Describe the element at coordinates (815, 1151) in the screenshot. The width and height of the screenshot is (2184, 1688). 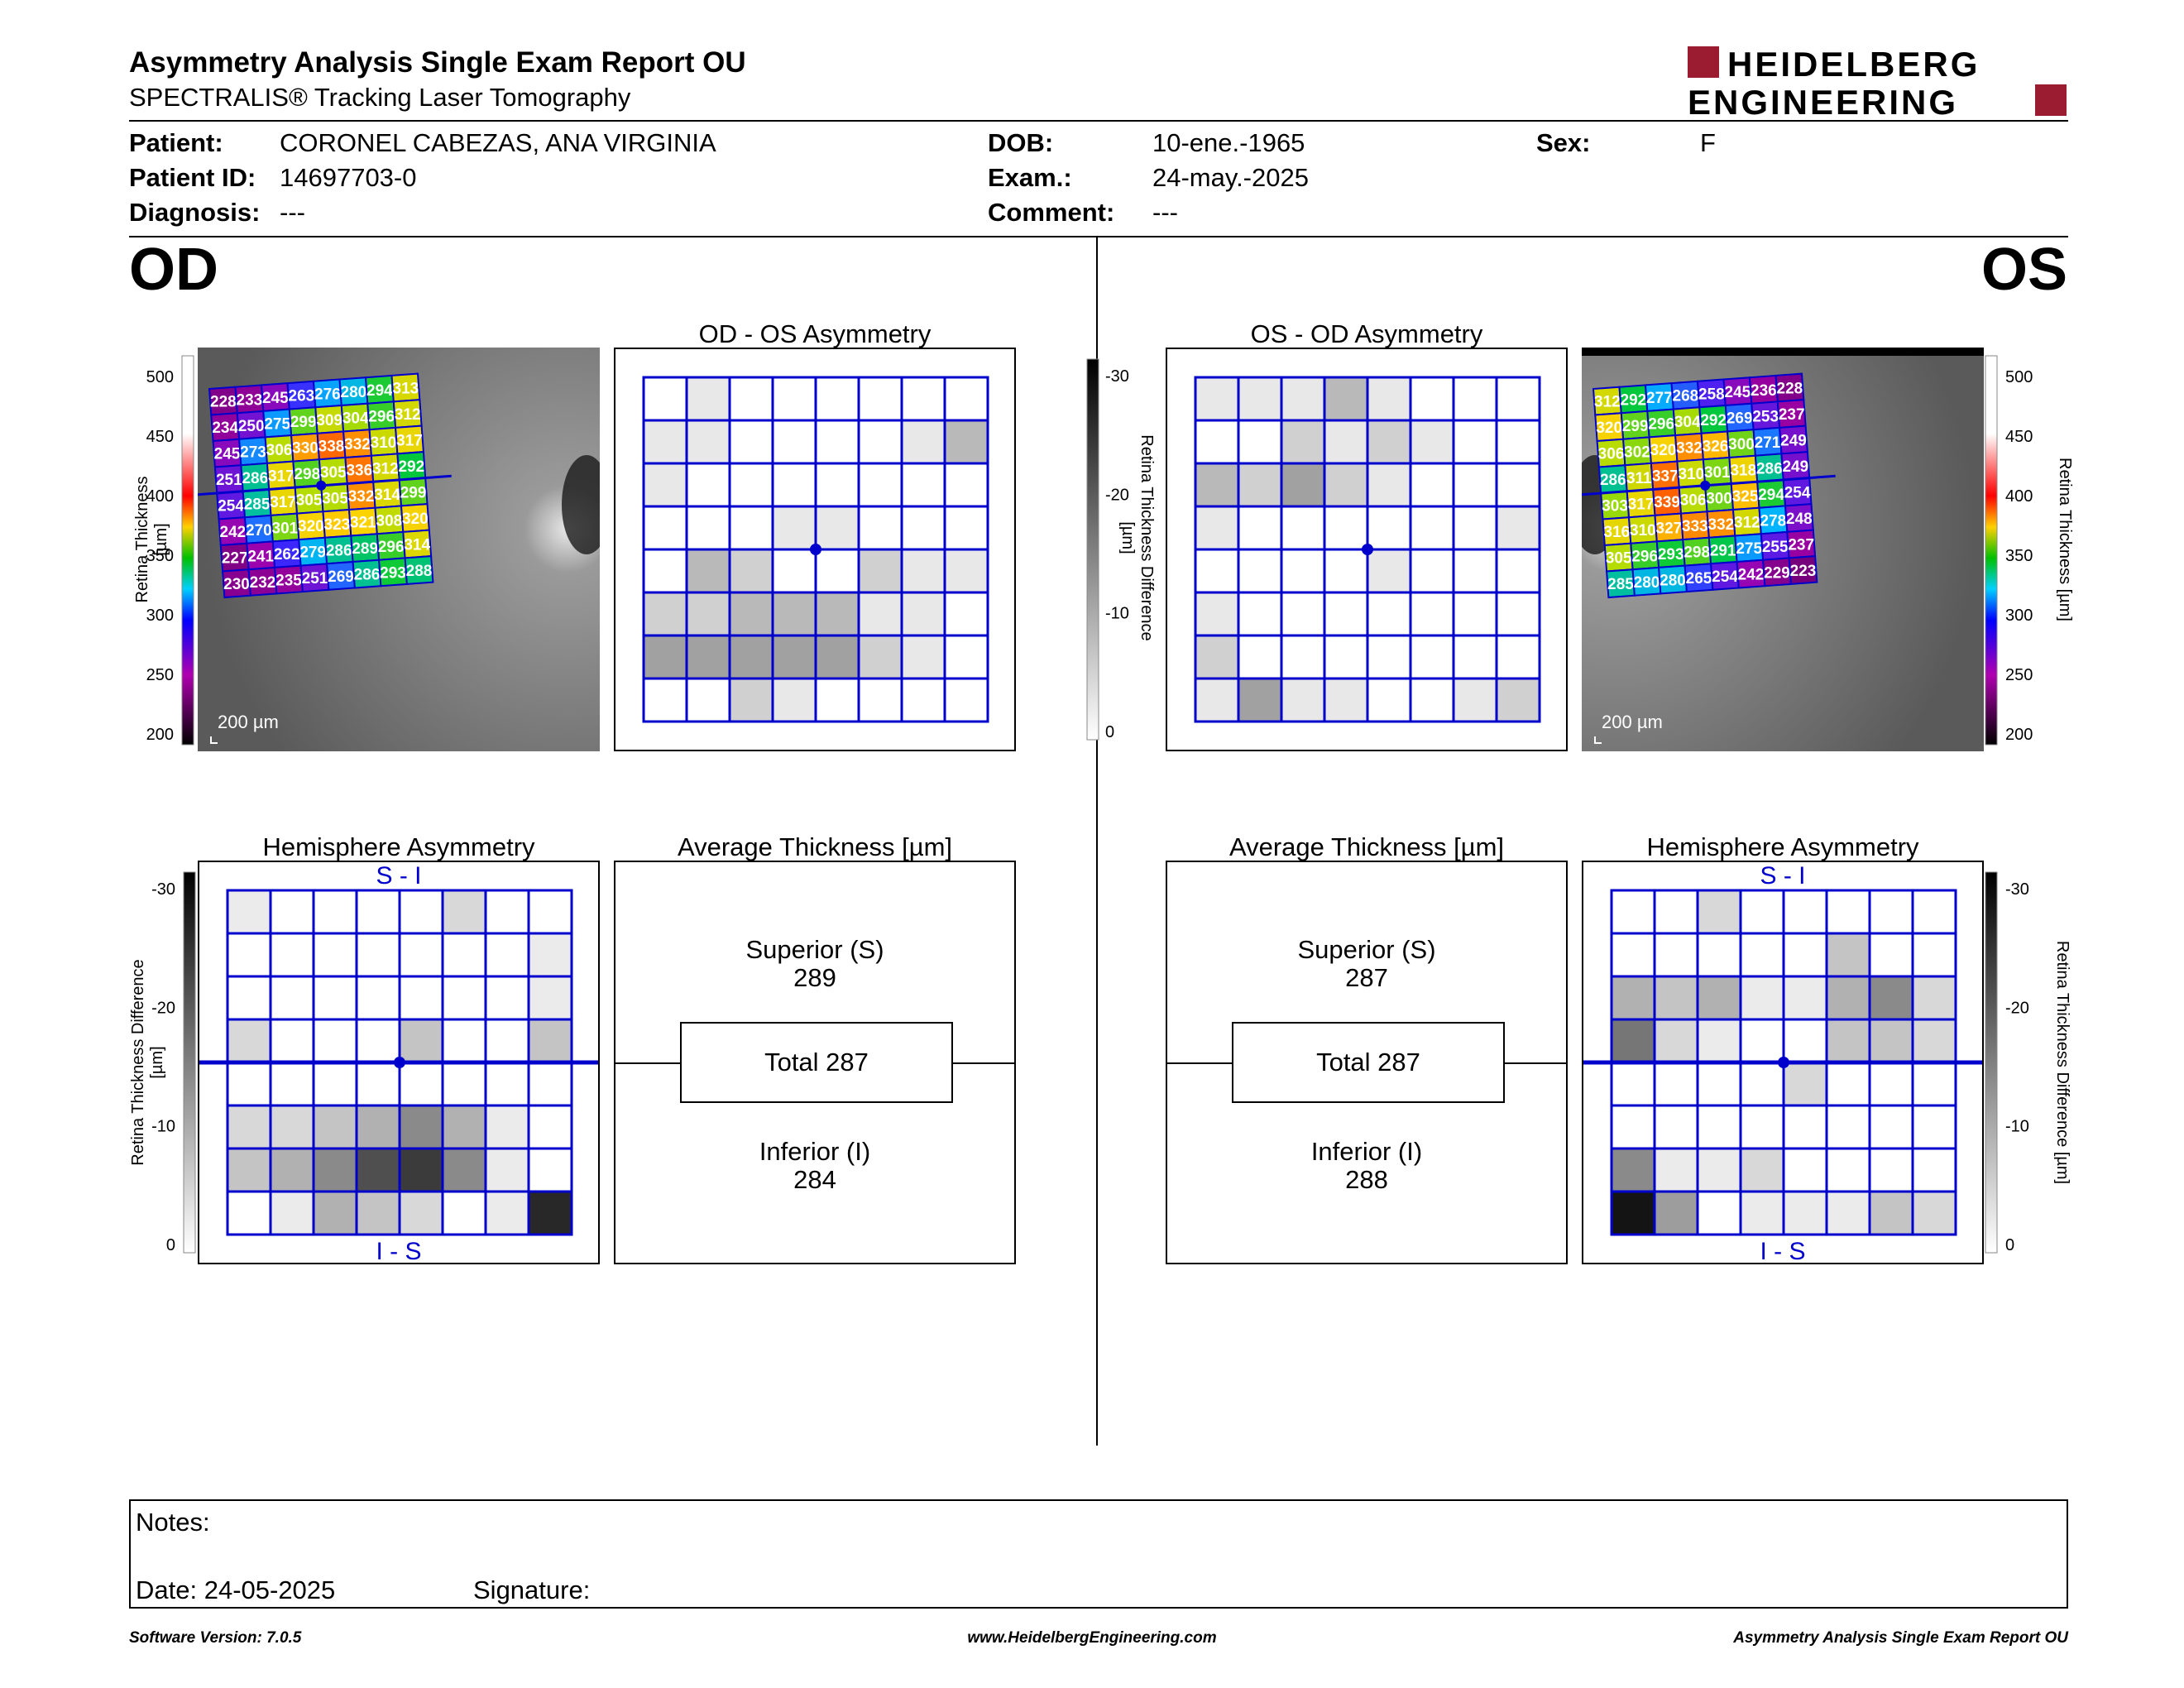
I see `od-inferior-label: Inferior (I)` at that location.